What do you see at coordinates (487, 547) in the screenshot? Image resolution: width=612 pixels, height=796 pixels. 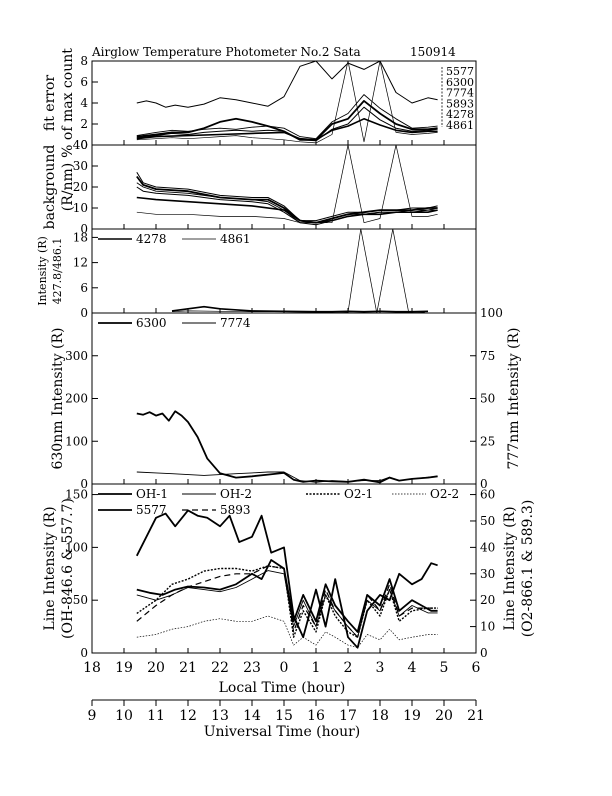 I see `y-tick-right-label: 40` at bounding box center [487, 547].